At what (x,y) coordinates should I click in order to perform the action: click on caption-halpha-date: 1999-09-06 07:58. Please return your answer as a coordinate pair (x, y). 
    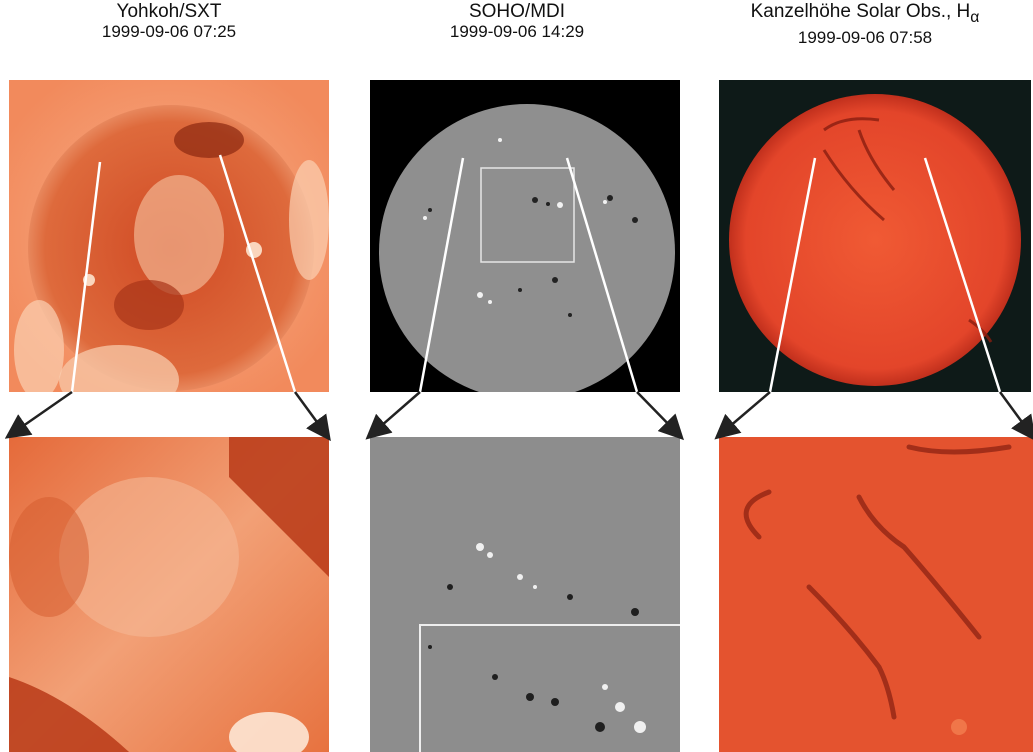
    Looking at the image, I should click on (865, 37).